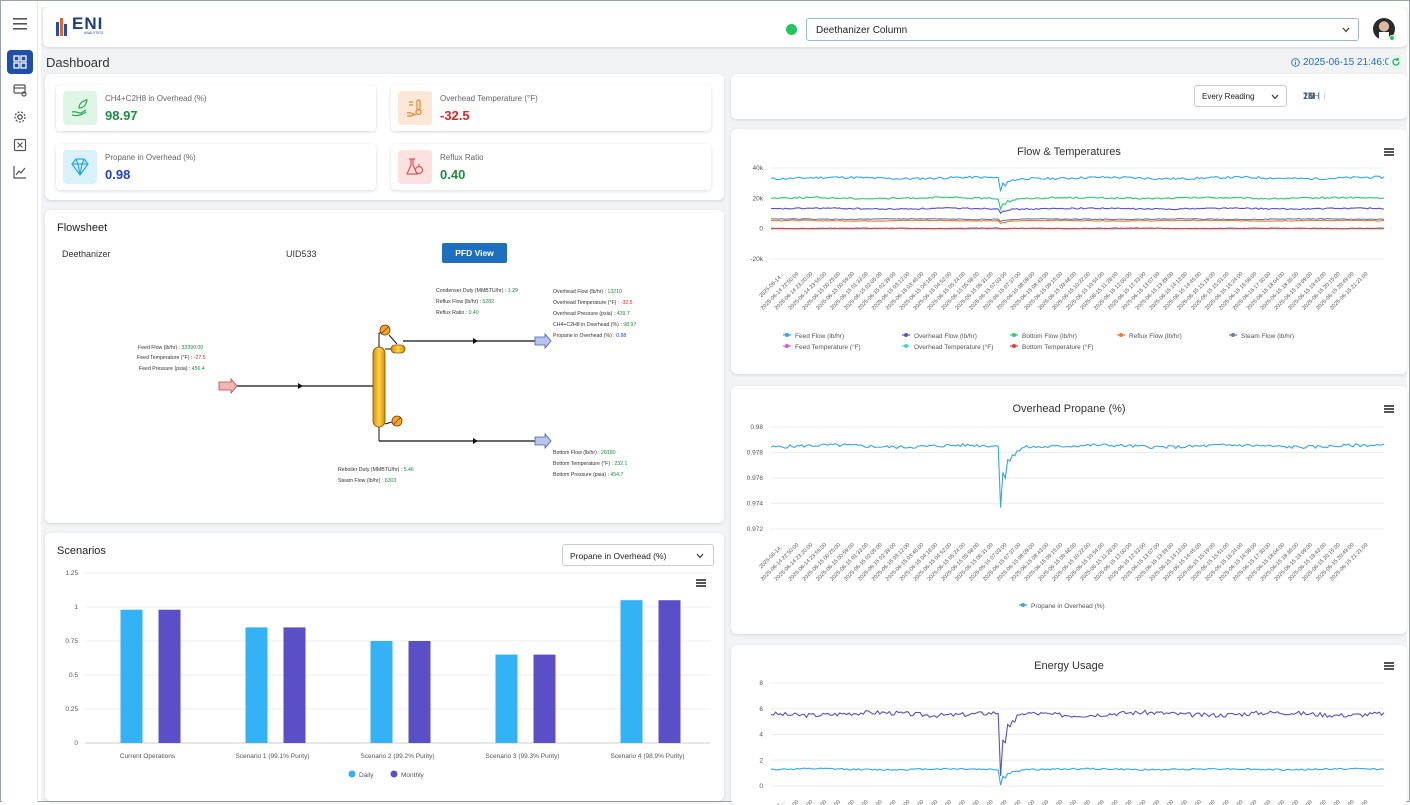 This screenshot has height=805, width=1410. I want to click on y-tick-label: 0.5, so click(73, 675).